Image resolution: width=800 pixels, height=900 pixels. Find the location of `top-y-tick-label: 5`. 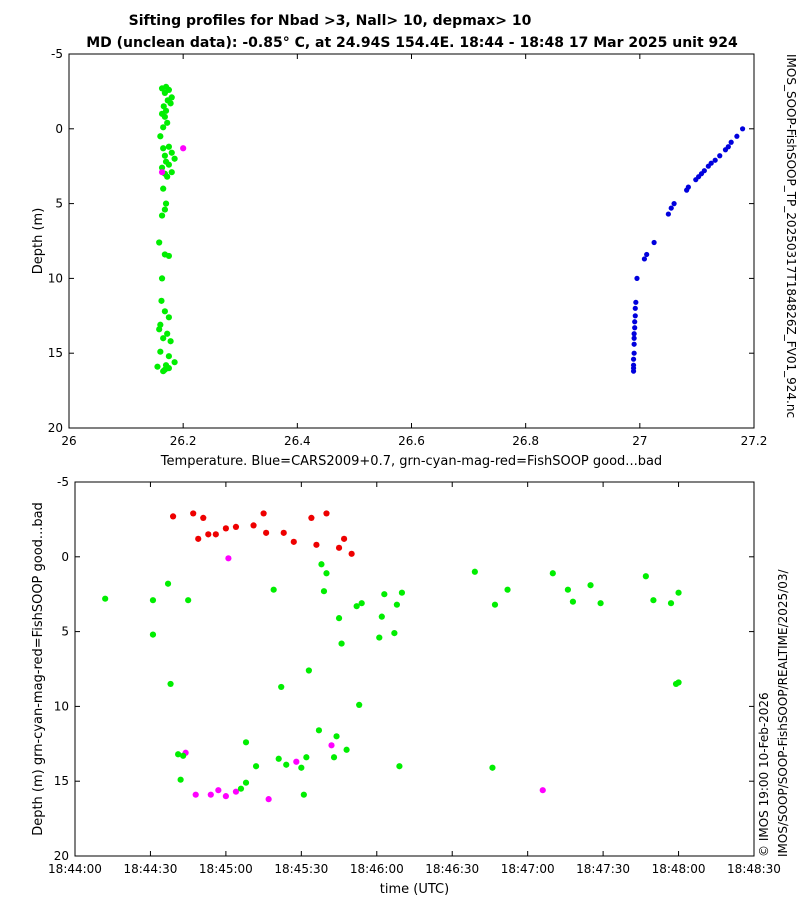

top-y-tick-label: 5 is located at coordinates (59, 204).